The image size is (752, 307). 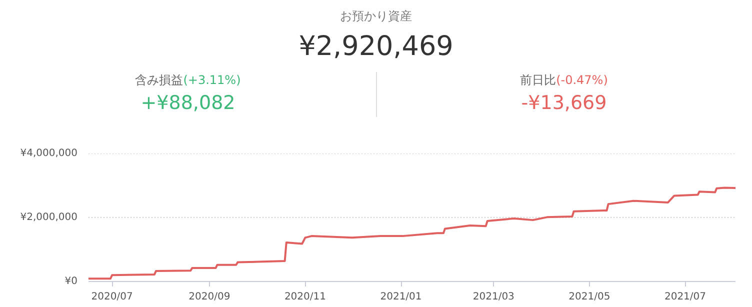 What do you see at coordinates (589, 297) in the screenshot?
I see `x-tick-label: 2021/05` at bounding box center [589, 297].